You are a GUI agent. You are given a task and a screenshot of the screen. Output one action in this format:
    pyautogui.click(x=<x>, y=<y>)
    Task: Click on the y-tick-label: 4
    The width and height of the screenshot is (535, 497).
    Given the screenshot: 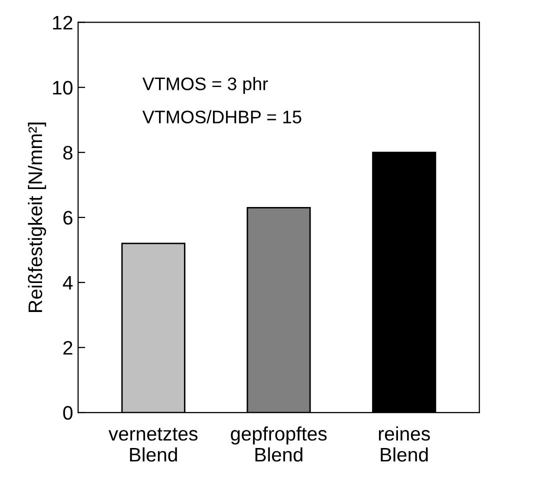 What is the action you would take?
    pyautogui.click(x=67, y=283)
    